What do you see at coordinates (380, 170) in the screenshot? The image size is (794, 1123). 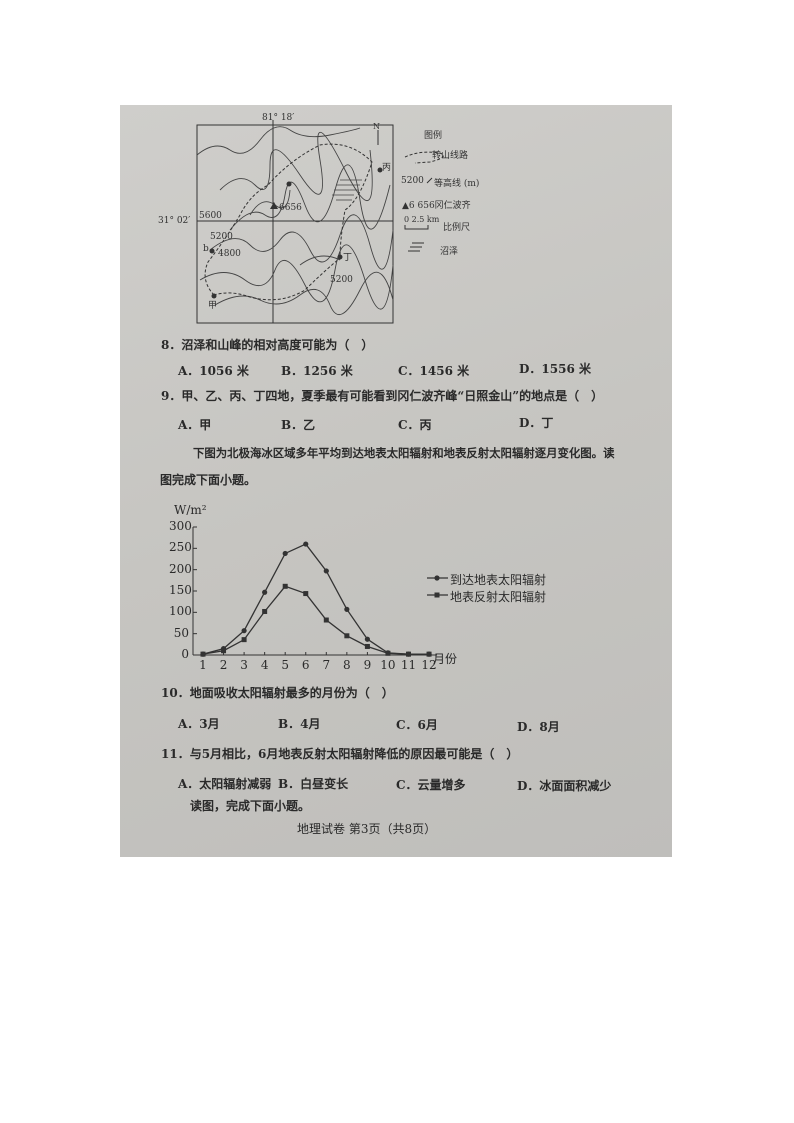 I see `place-bing-marker` at bounding box center [380, 170].